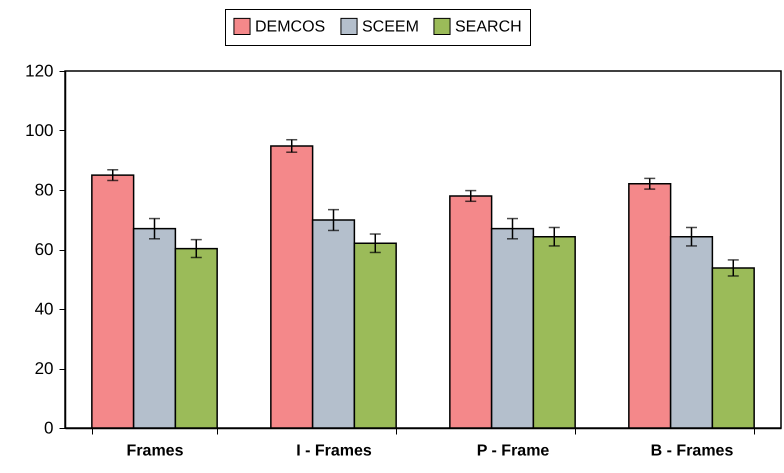  What do you see at coordinates (44, 190) in the screenshot?
I see `y-tick-label: 80` at bounding box center [44, 190].